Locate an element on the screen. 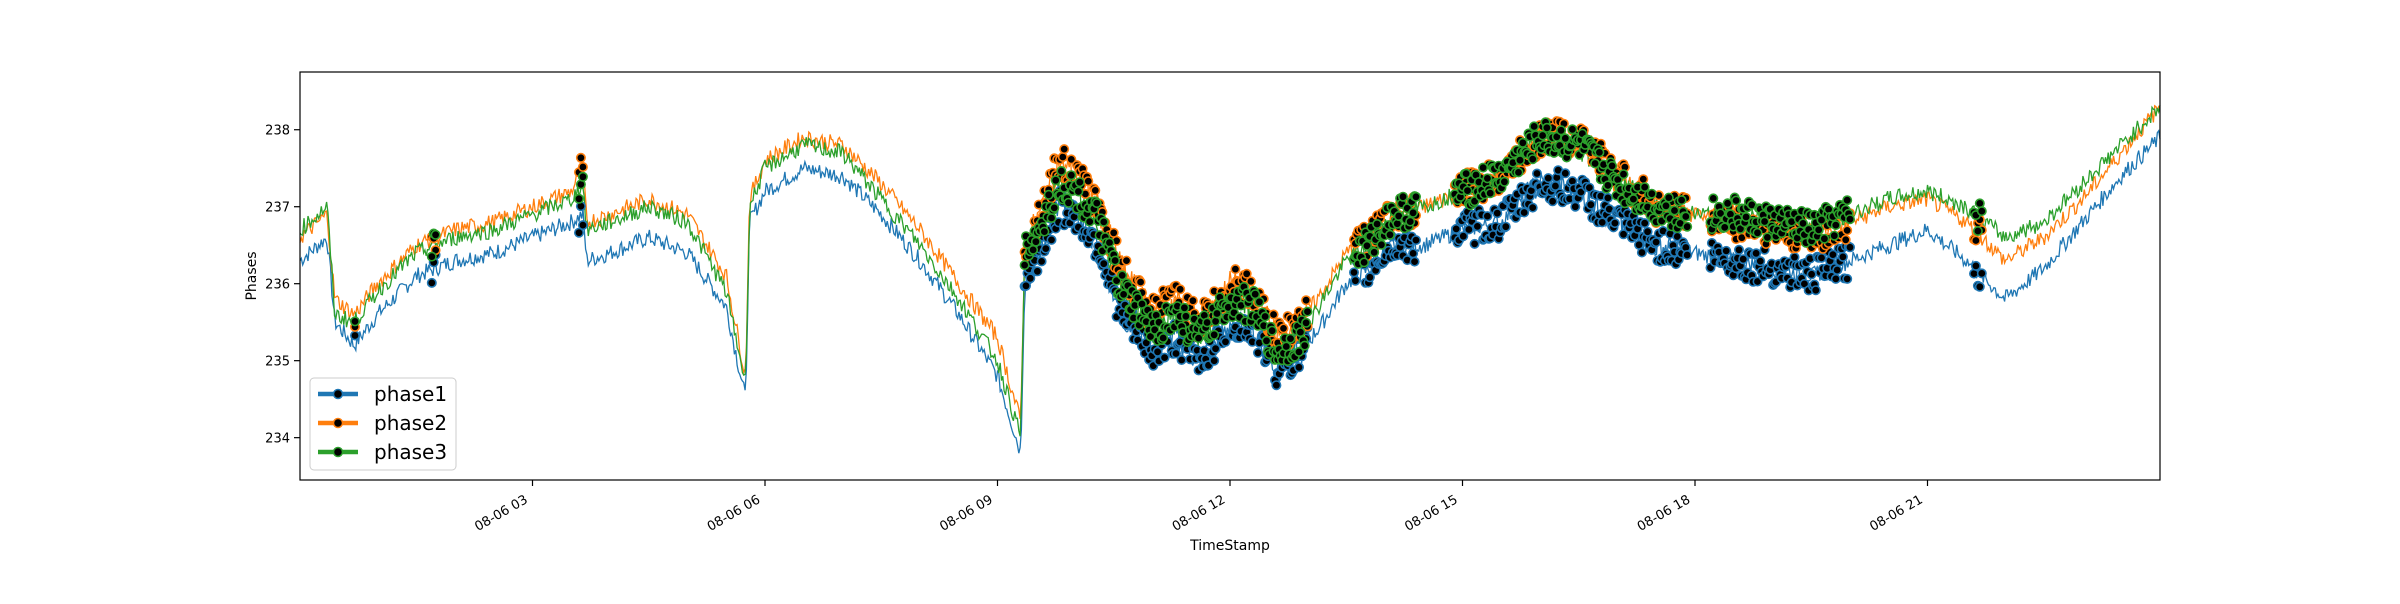 The height and width of the screenshot is (604, 2400). x-tick-label: 08-06 21 is located at coordinates (1896, 513).